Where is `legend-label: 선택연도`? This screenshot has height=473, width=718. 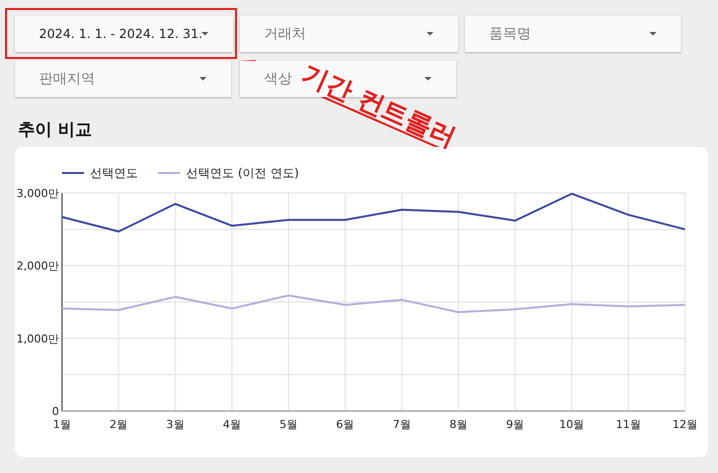 legend-label: 선택연도 is located at coordinates (114, 173).